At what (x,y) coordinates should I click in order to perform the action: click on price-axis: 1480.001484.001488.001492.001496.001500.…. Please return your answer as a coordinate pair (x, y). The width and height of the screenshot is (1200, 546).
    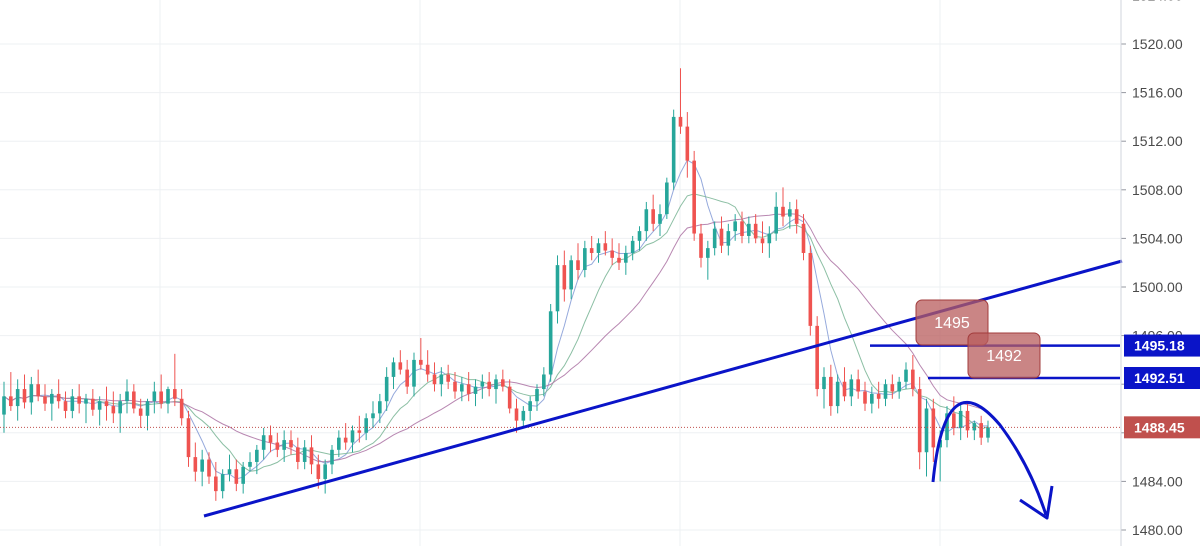
    Looking at the image, I should click on (1151, 273).